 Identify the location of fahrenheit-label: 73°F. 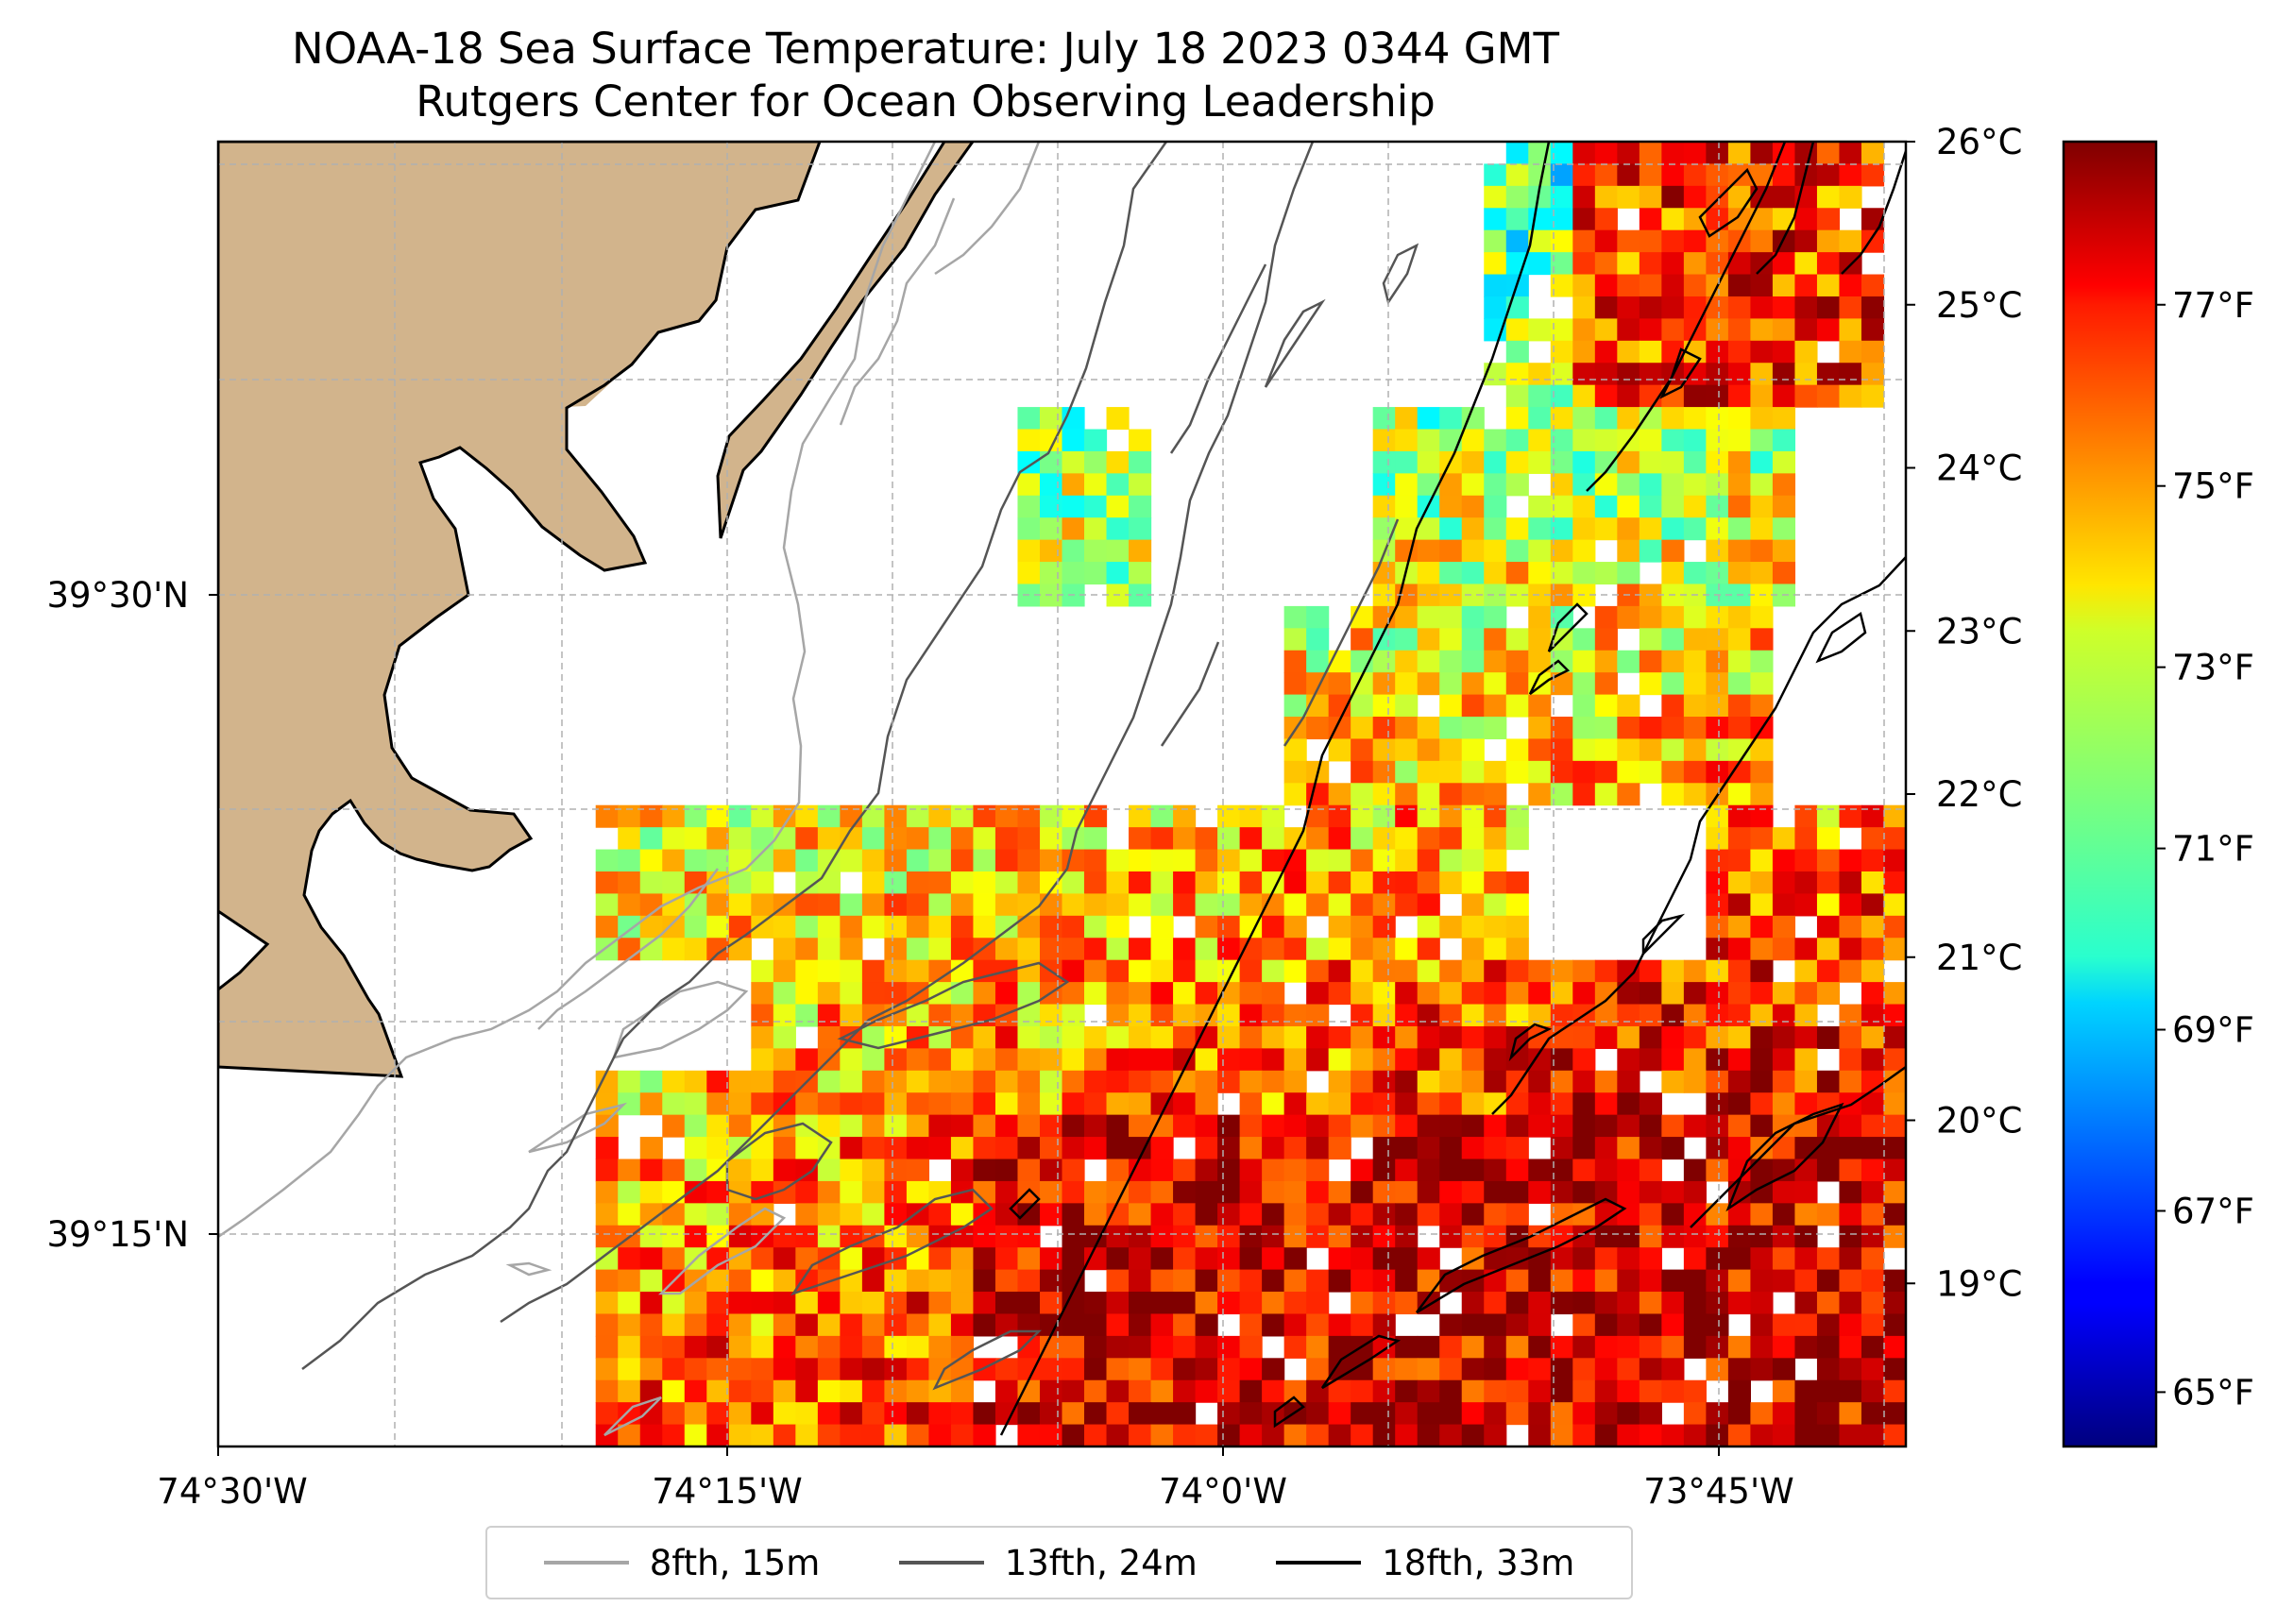
(2213, 668).